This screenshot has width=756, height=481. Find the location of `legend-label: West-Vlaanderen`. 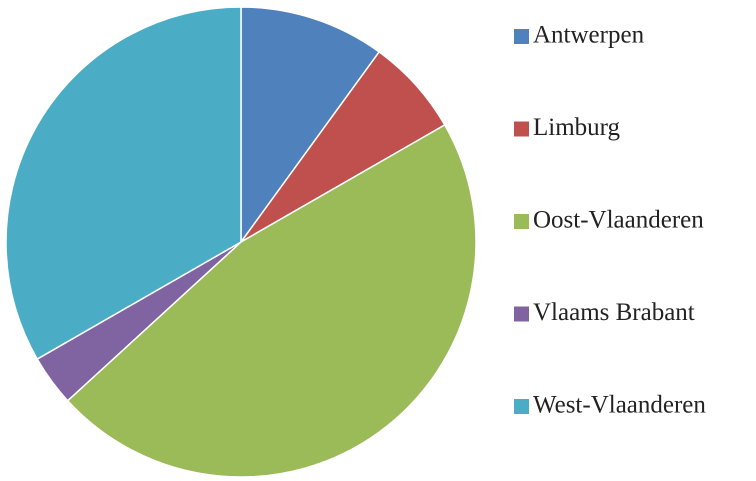

legend-label: West-Vlaanderen is located at coordinates (619, 405).